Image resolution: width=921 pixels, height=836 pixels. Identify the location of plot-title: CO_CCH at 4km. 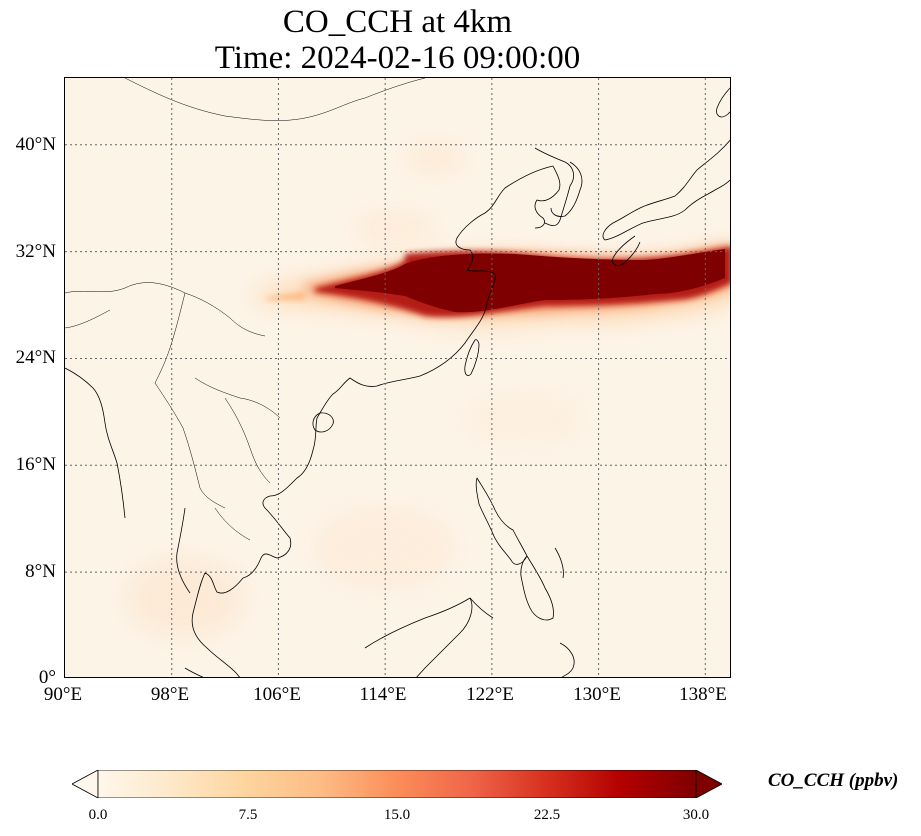
(397, 22).